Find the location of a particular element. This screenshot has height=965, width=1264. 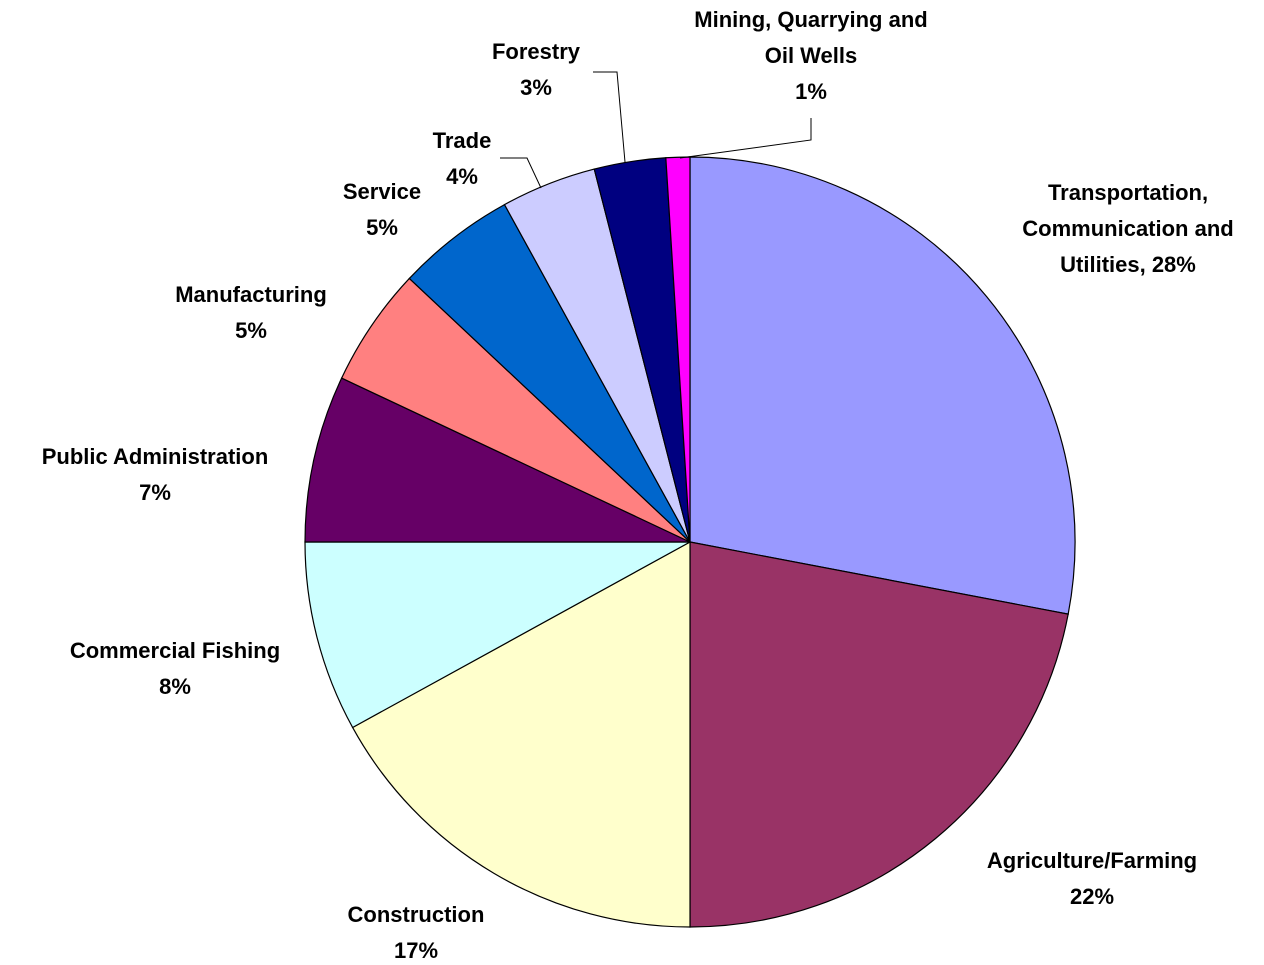

data-label: Trade 4% is located at coordinates (462, 158).